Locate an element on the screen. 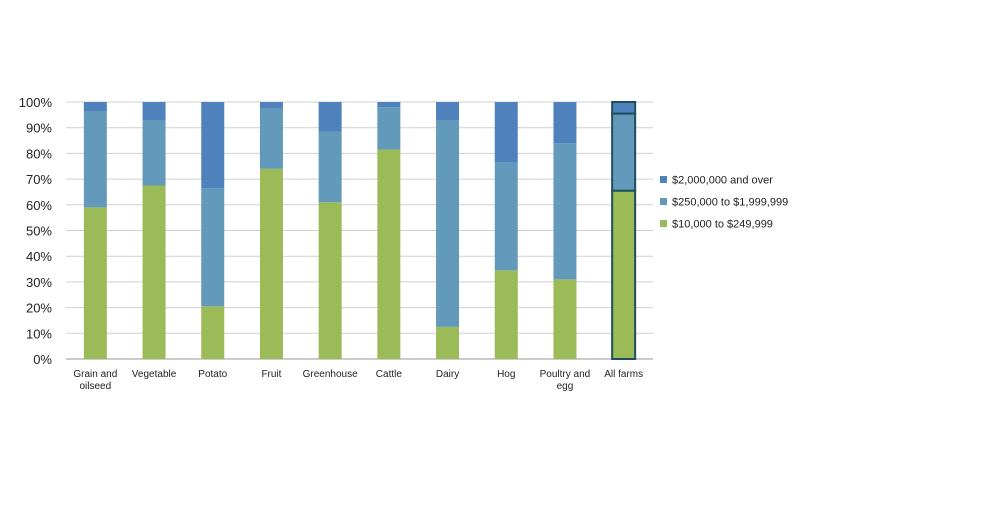 The width and height of the screenshot is (990, 509). x-tick-label: Grain and oilseed is located at coordinates (95, 380).